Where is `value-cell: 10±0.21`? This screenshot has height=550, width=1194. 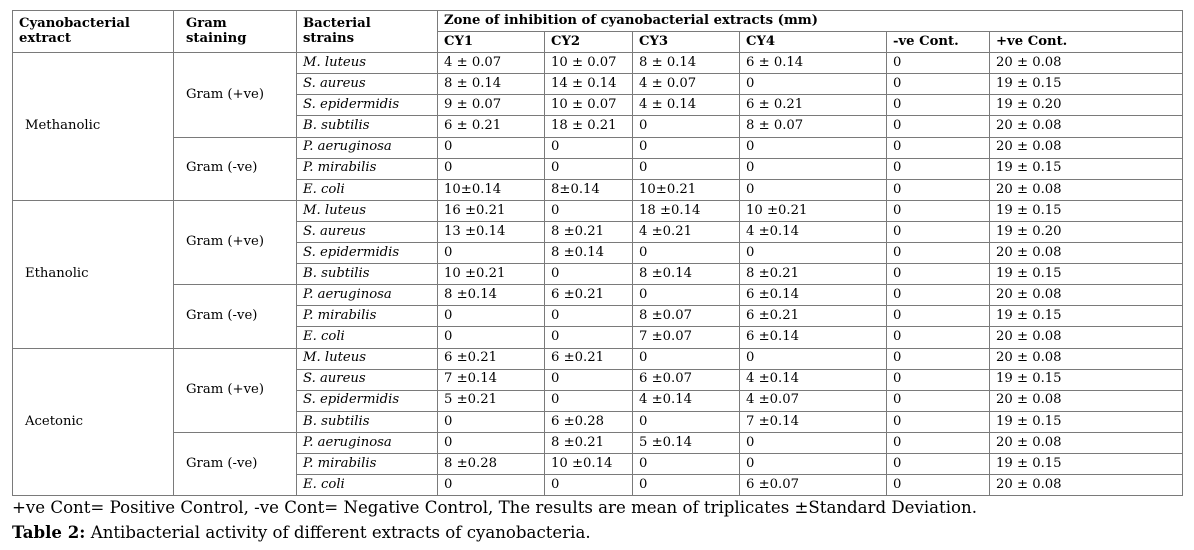
value-cell: 10±0.21 is located at coordinates (686, 189).